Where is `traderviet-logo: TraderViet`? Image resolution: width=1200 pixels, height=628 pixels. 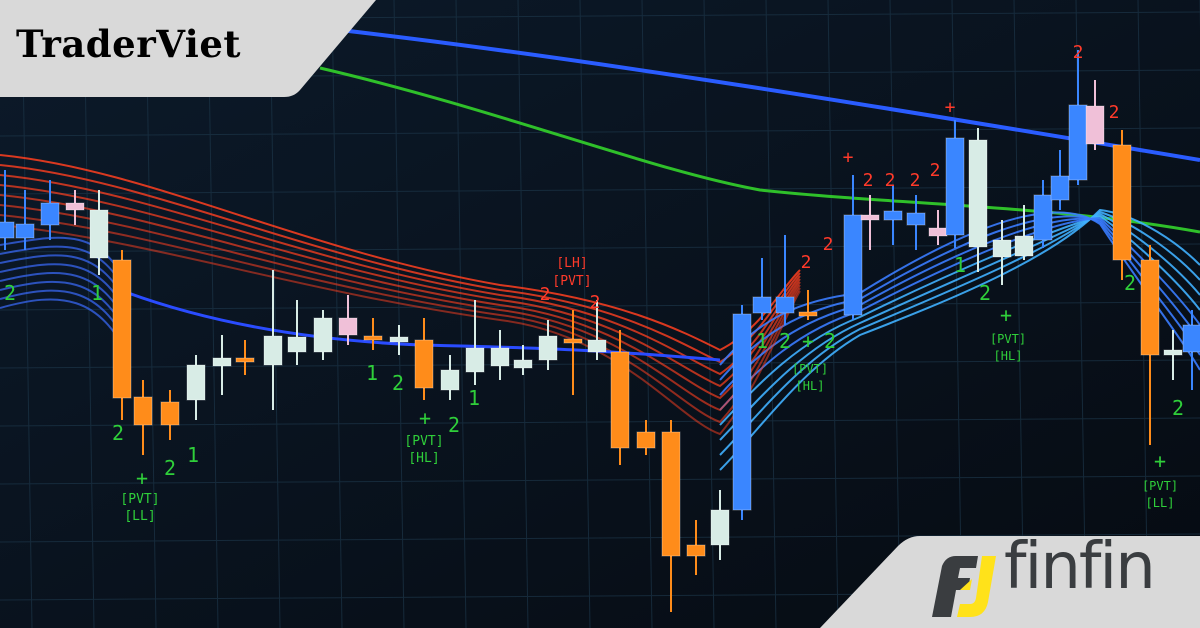 traderviet-logo: TraderViet is located at coordinates (128, 44).